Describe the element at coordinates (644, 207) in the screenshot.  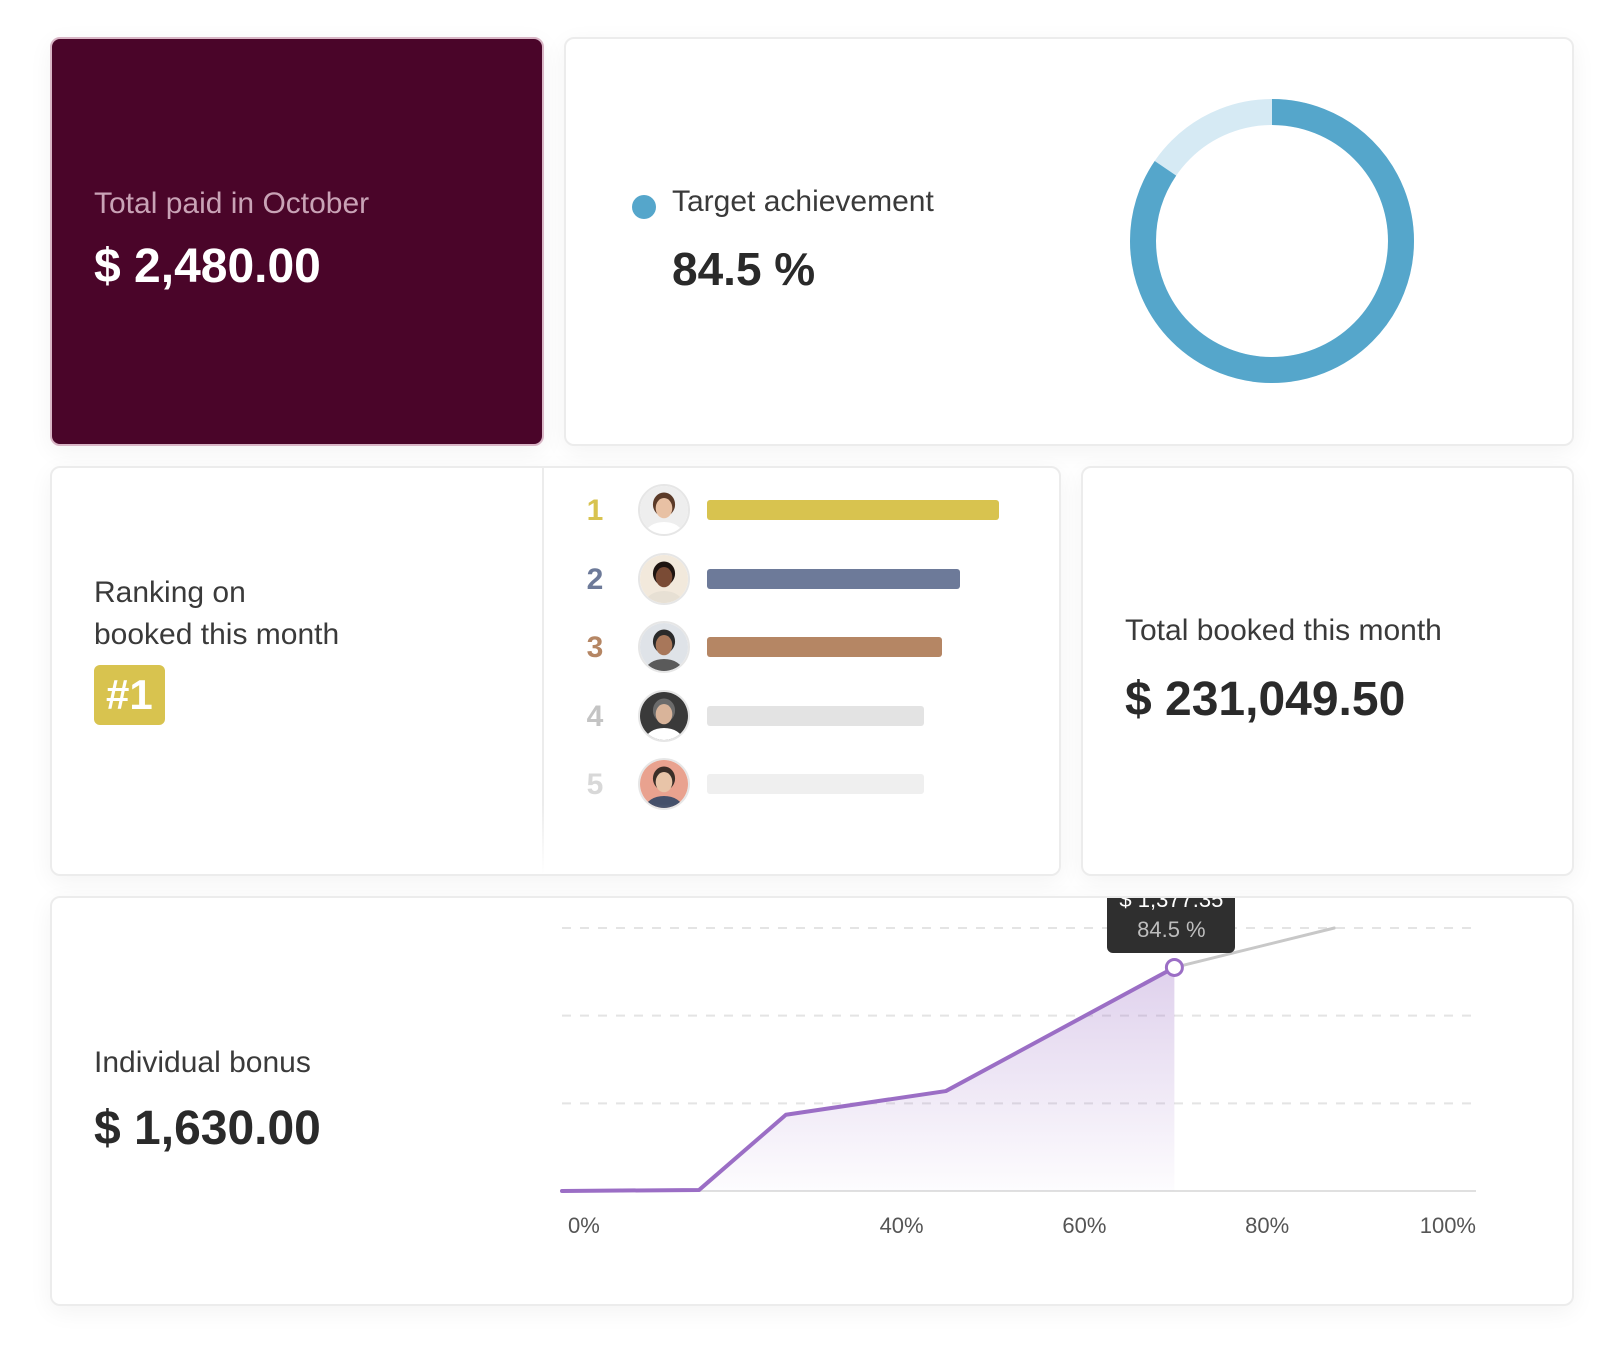
I see `target-legend-dot` at that location.